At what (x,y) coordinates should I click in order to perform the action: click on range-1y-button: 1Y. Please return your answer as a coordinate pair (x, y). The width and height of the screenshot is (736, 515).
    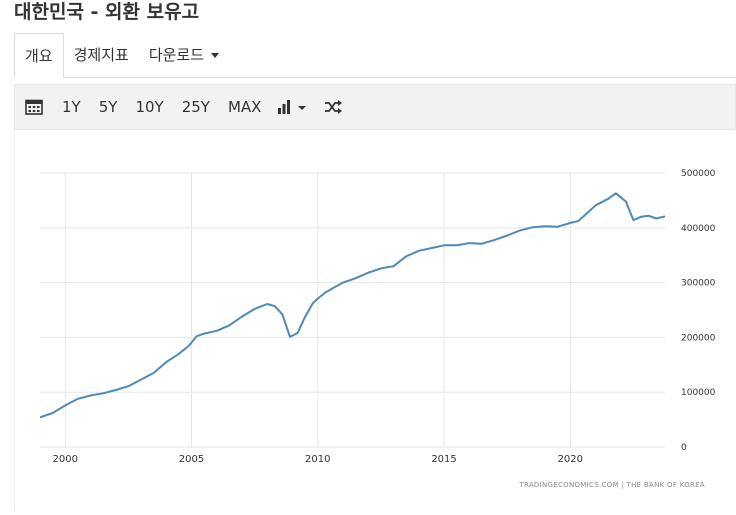
    Looking at the image, I should click on (71, 107).